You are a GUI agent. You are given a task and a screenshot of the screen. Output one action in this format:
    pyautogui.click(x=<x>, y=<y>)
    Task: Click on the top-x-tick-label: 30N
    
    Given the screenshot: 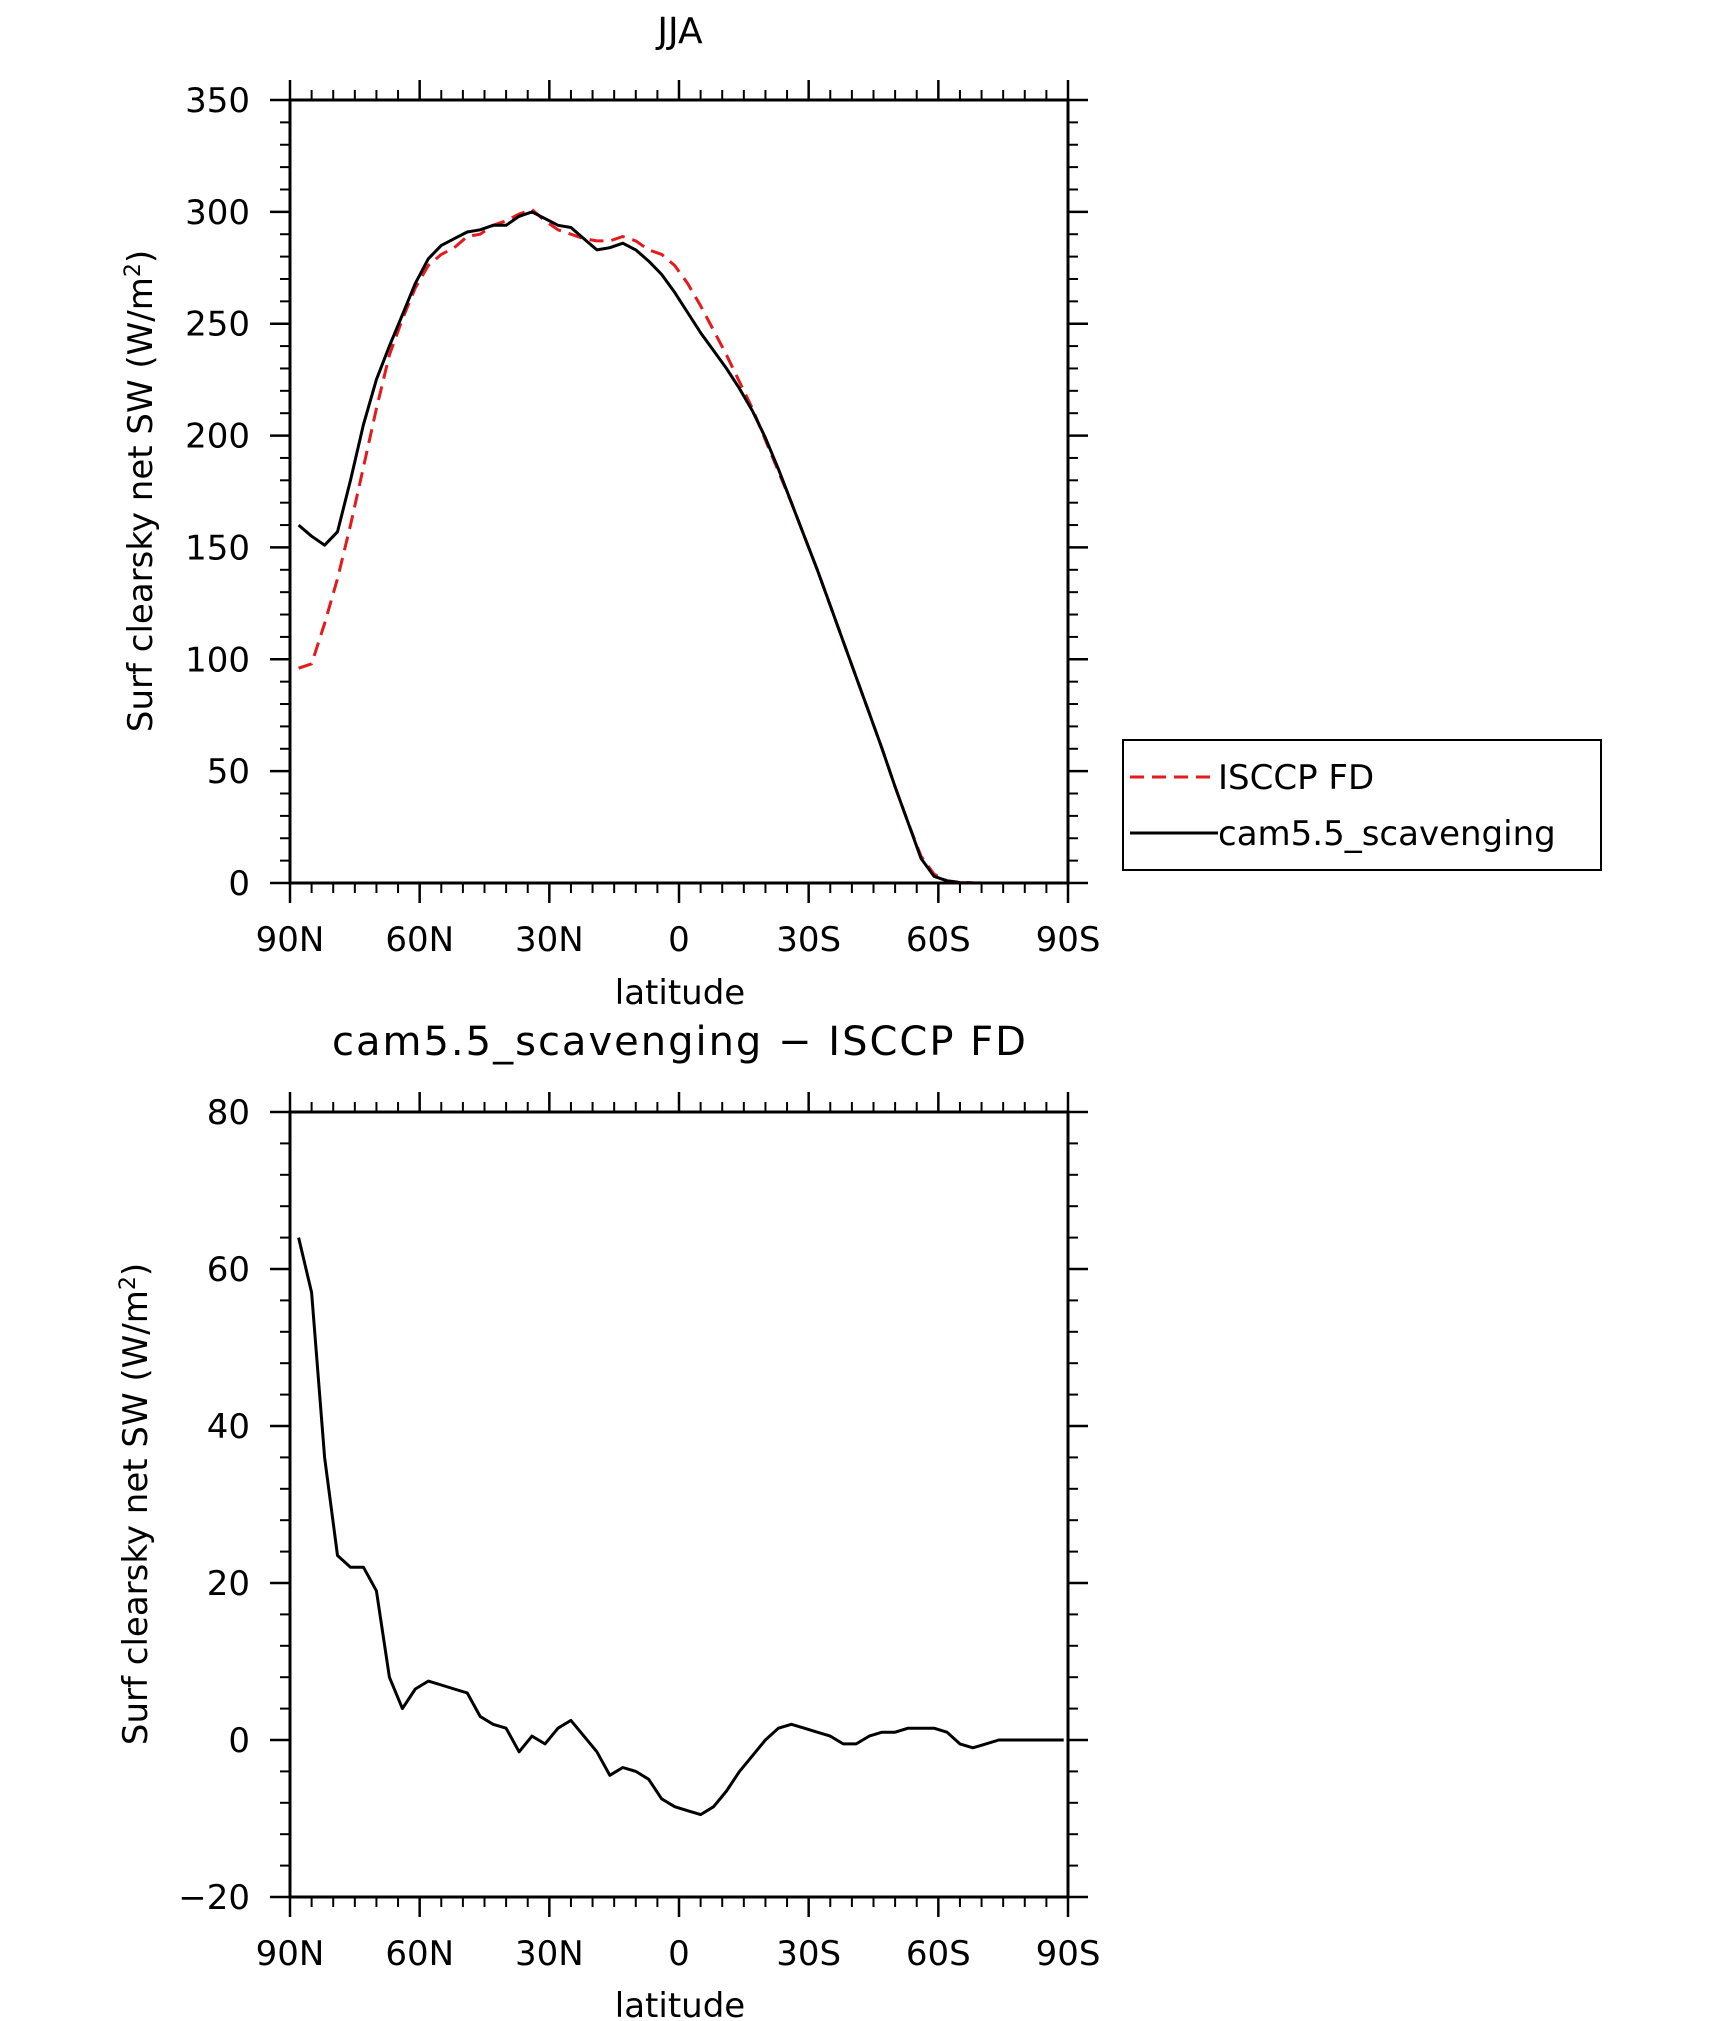 What is the action you would take?
    pyautogui.click(x=549, y=940)
    